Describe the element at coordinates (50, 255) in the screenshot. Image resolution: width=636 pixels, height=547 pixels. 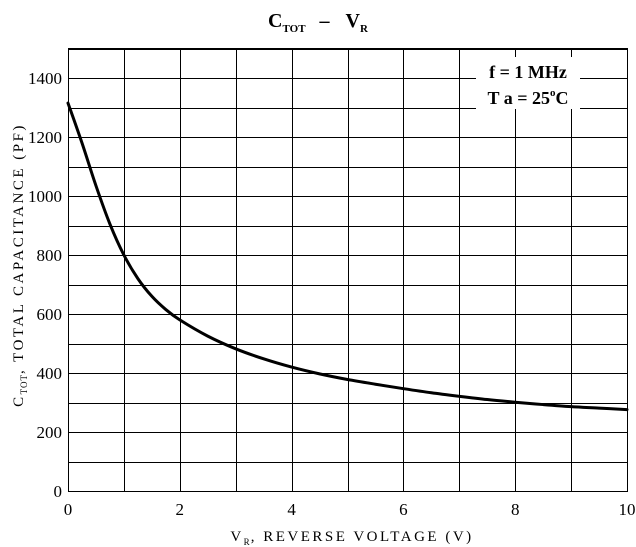
I see `y-tick-label: 800` at that location.